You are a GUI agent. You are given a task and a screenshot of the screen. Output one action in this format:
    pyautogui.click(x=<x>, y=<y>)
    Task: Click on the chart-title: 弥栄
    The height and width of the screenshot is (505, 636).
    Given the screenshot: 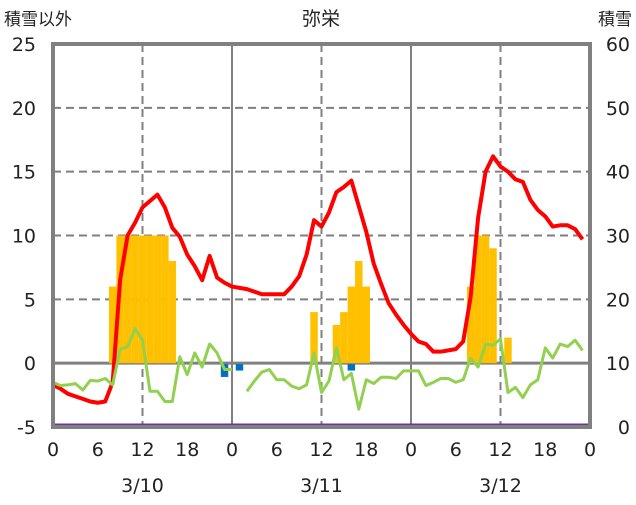 What is the action you would take?
    pyautogui.click(x=321, y=19)
    